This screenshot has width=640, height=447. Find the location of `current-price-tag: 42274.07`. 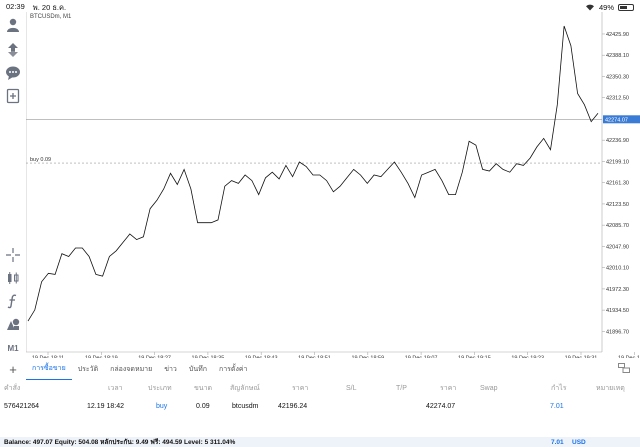

current-price-tag: 42274.07 is located at coordinates (621, 119).